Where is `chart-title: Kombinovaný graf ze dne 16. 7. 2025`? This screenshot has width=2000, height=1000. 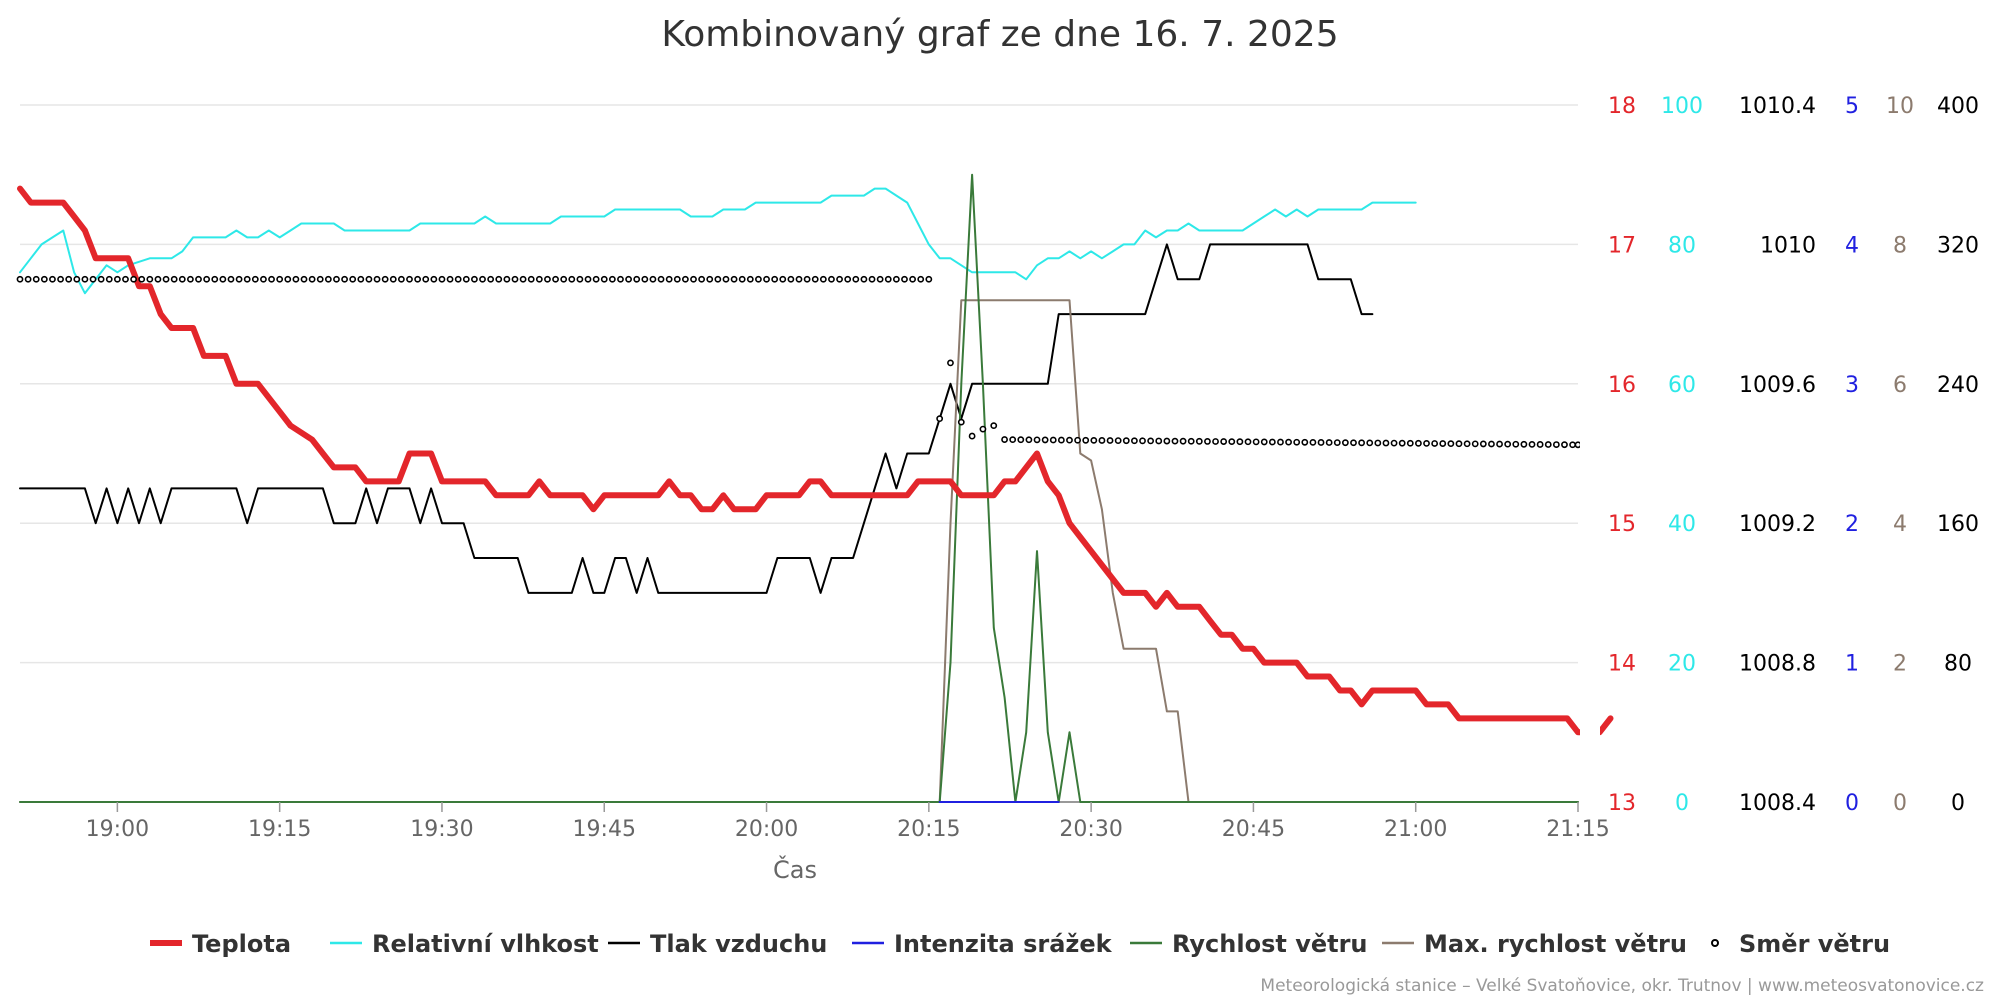 chart-title: Kombinovaný graf ze dne 16. 7. 2025 is located at coordinates (999, 34).